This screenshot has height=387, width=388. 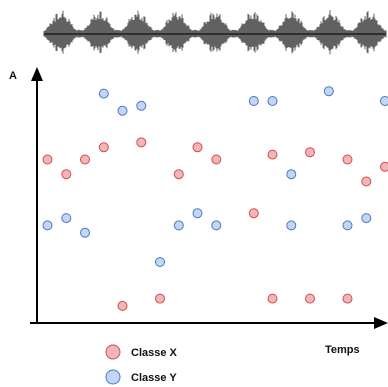 What do you see at coordinates (381, 323) in the screenshot?
I see `x-axis-arrow` at bounding box center [381, 323].